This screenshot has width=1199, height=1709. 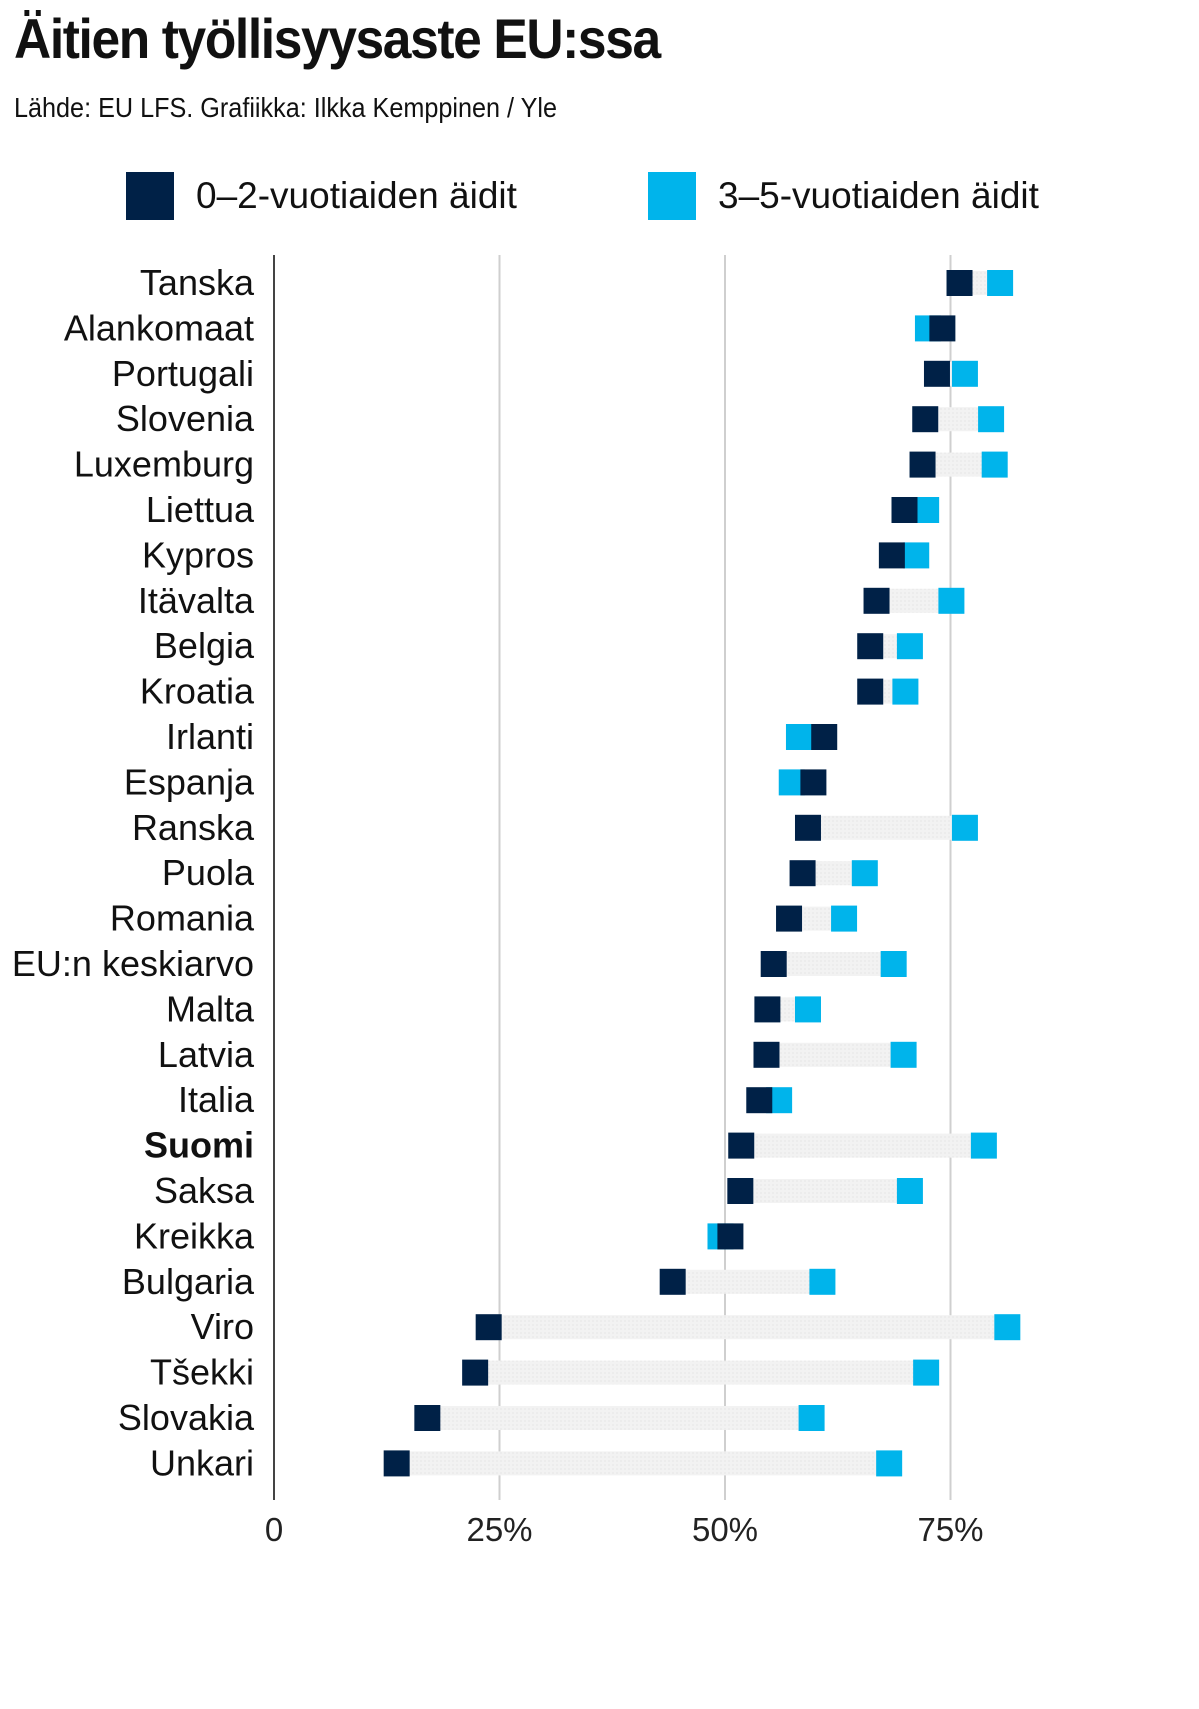 I want to click on category-label: Kypros, so click(x=198, y=554).